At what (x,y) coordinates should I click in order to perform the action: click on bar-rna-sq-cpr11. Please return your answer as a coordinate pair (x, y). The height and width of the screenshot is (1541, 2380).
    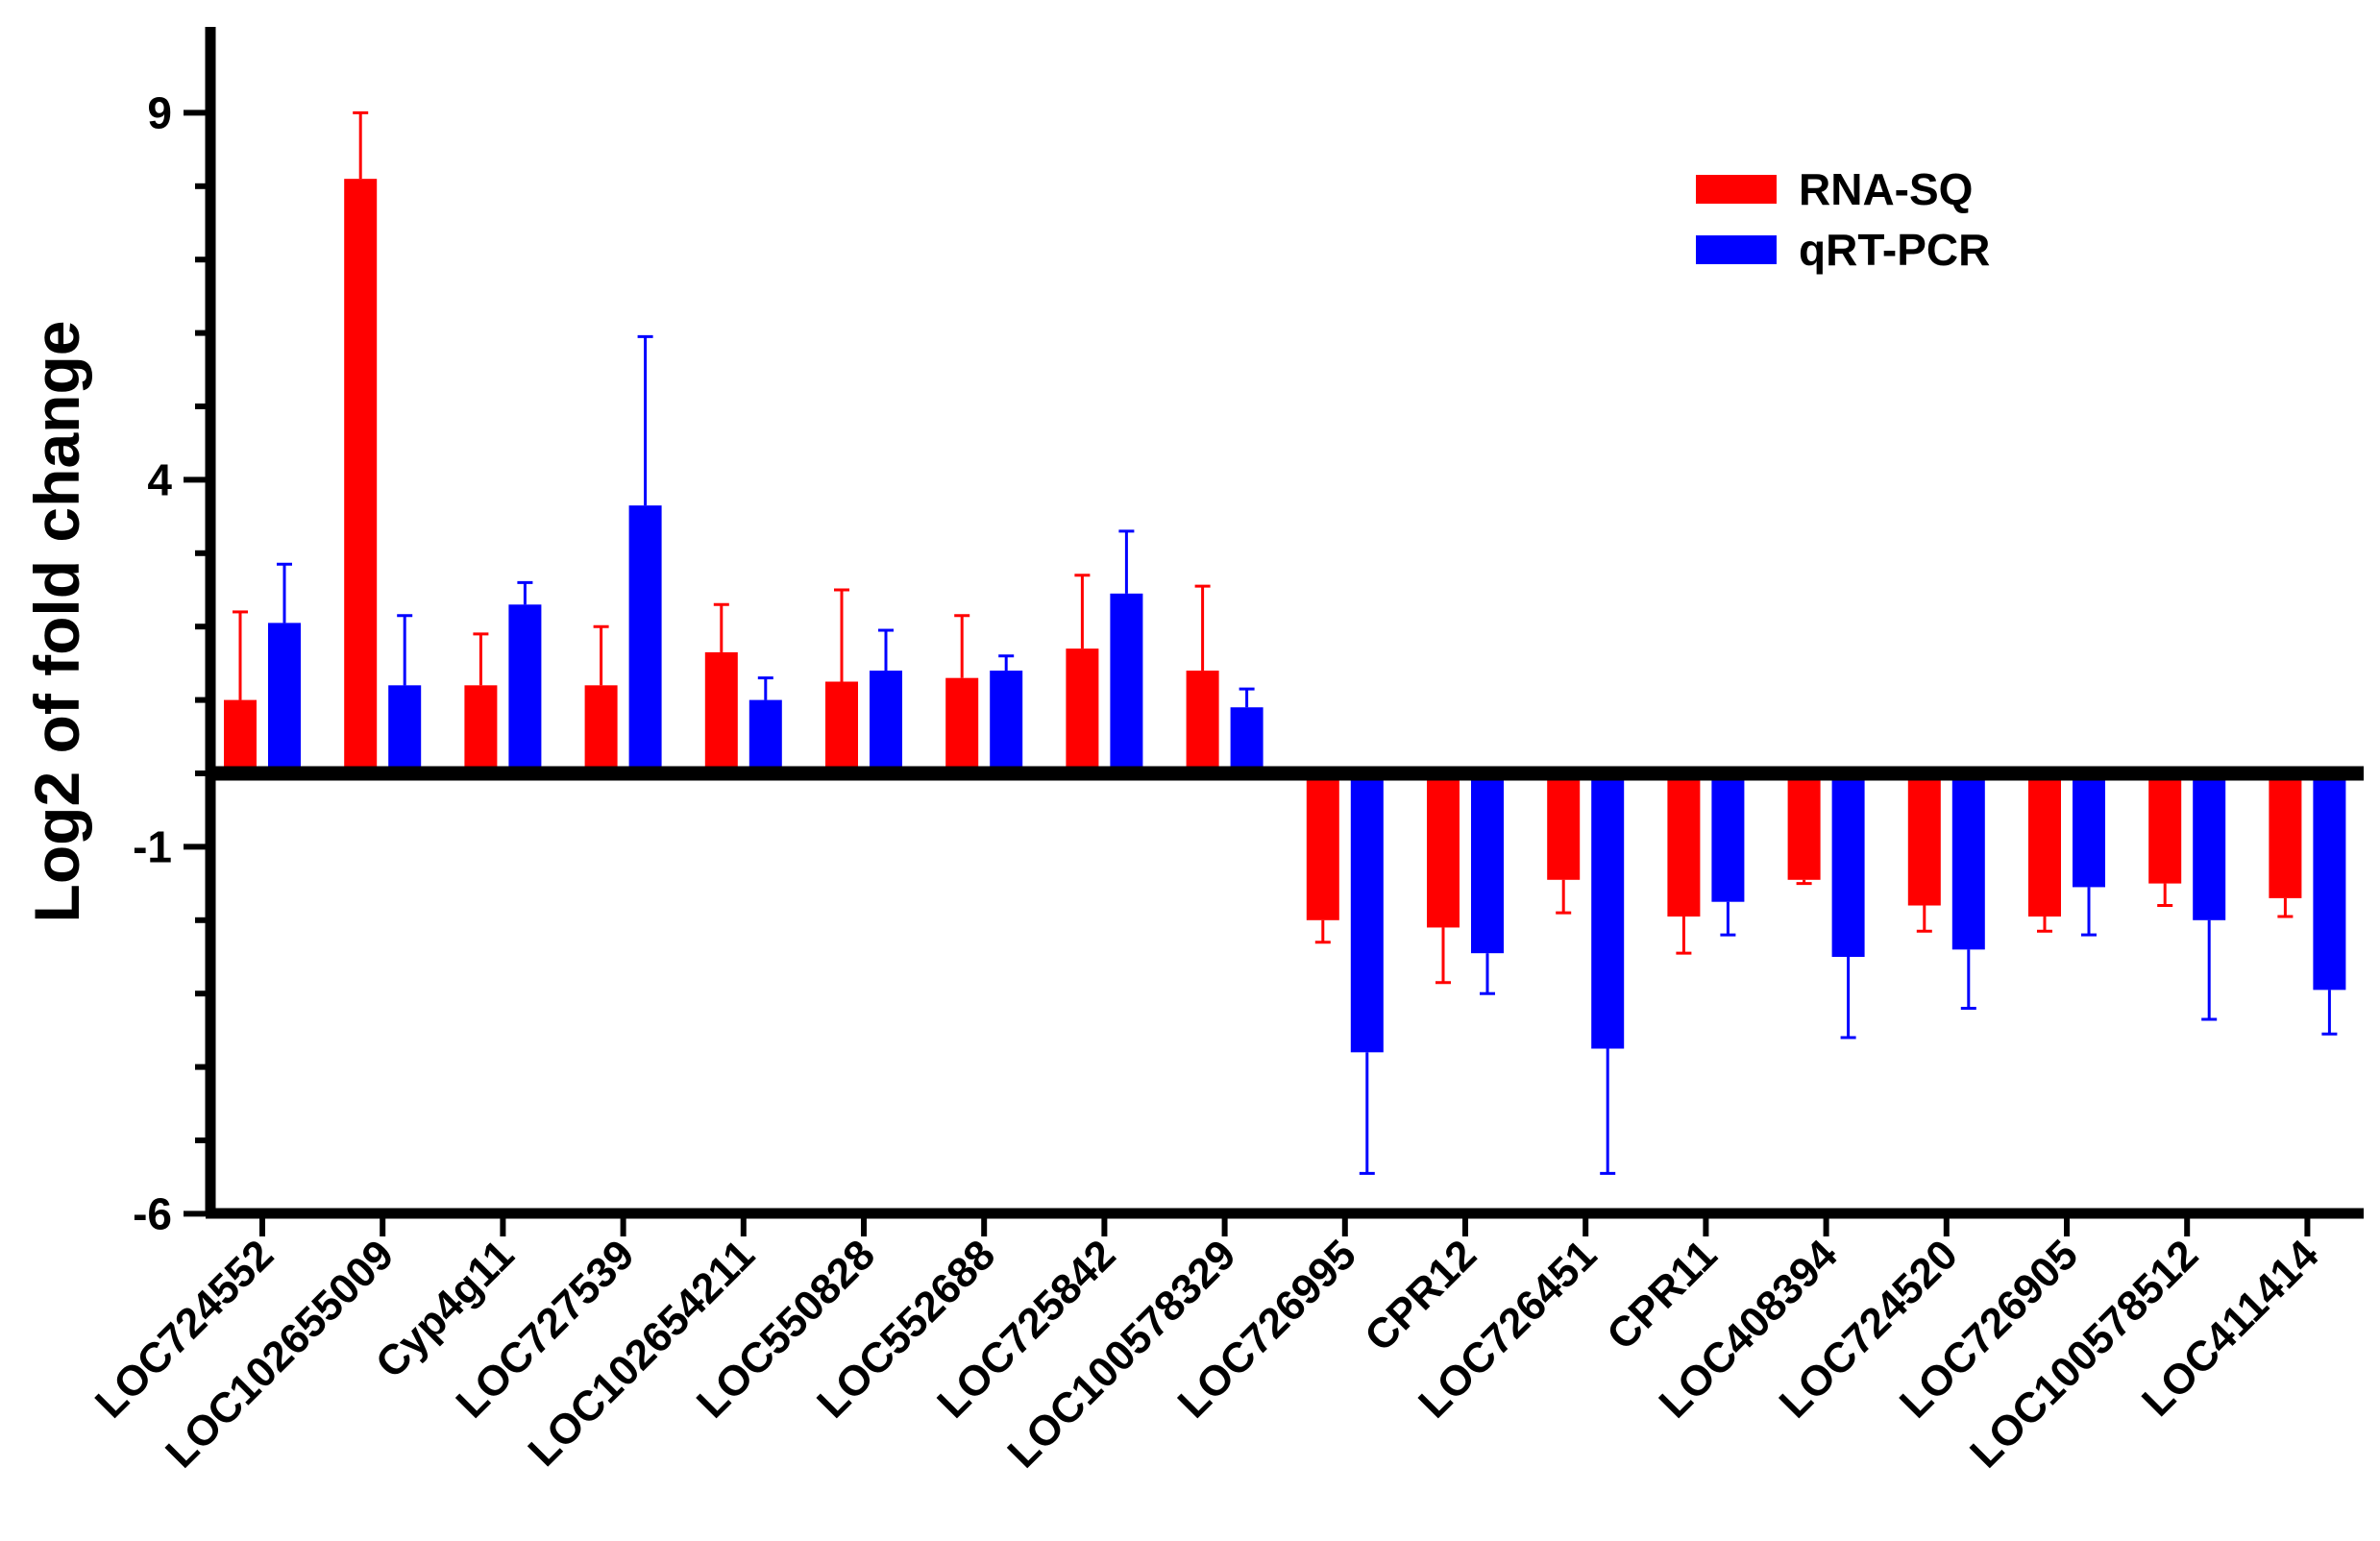
    Looking at the image, I should click on (1684, 845).